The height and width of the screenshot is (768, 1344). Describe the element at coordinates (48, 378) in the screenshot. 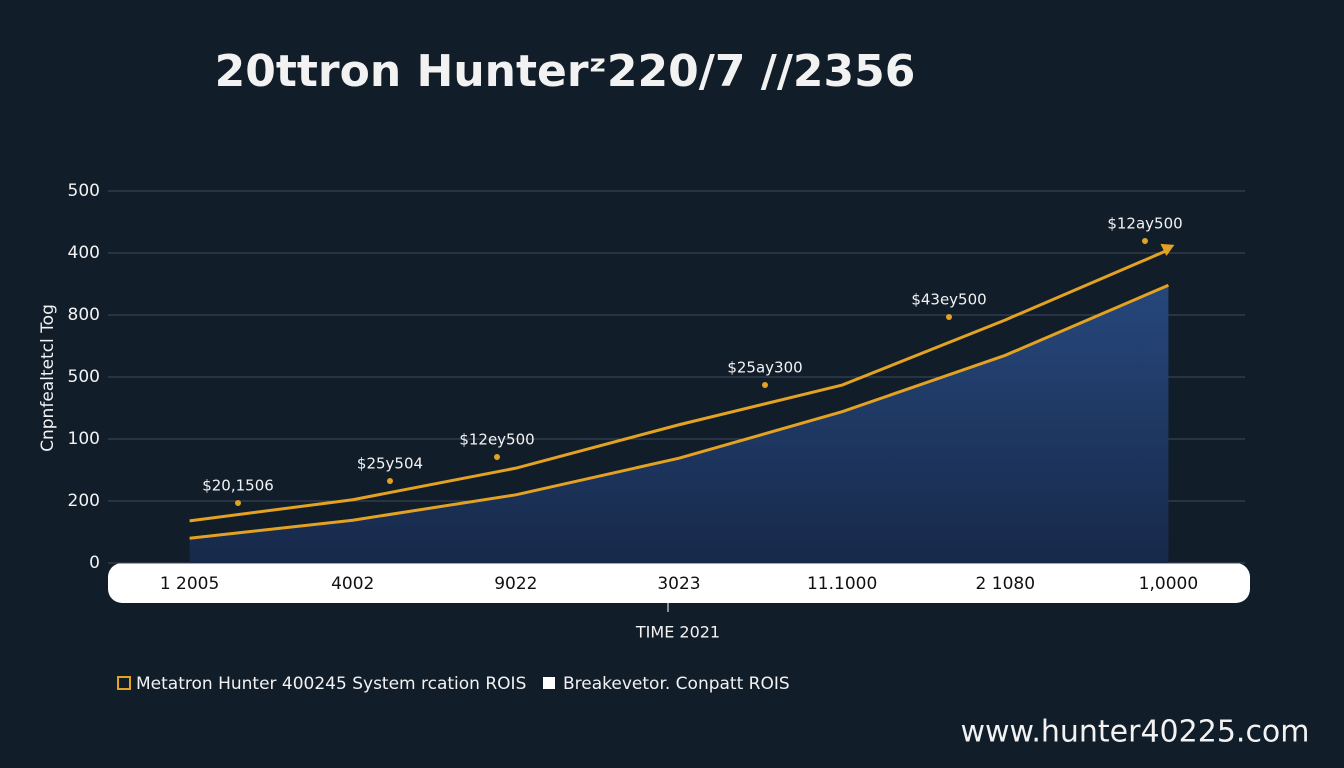

I see `y-axis-label: Cnpnfealtetcl Tog` at that location.